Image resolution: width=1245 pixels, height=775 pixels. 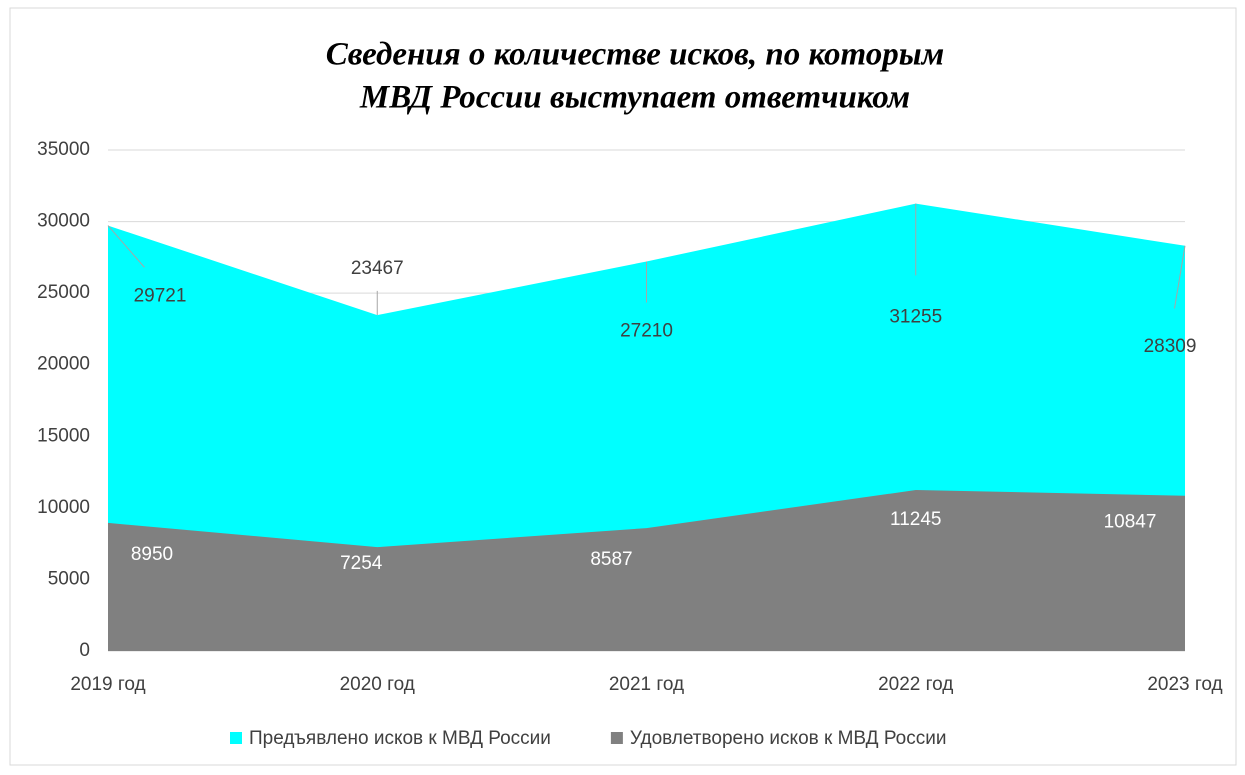 I want to click on data-label: 27210, so click(x=646, y=331).